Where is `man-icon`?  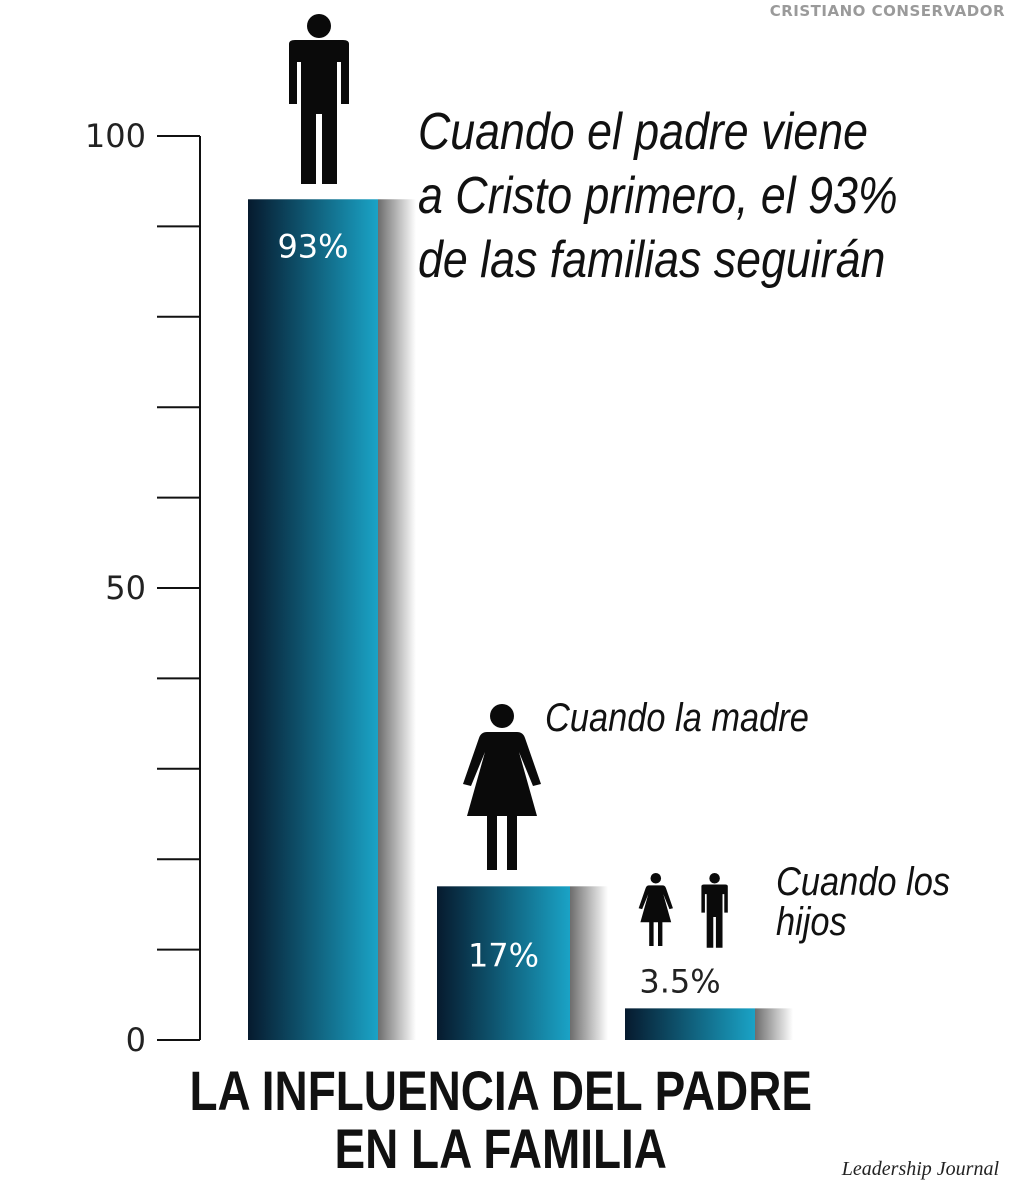 man-icon is located at coordinates (319, 99).